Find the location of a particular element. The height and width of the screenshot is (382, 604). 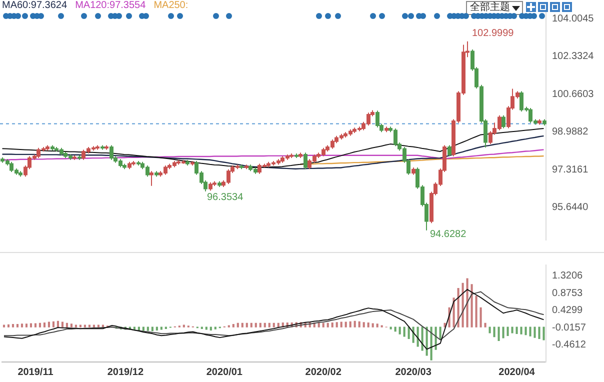

x-tick-label: 2019/11 is located at coordinates (36, 372).